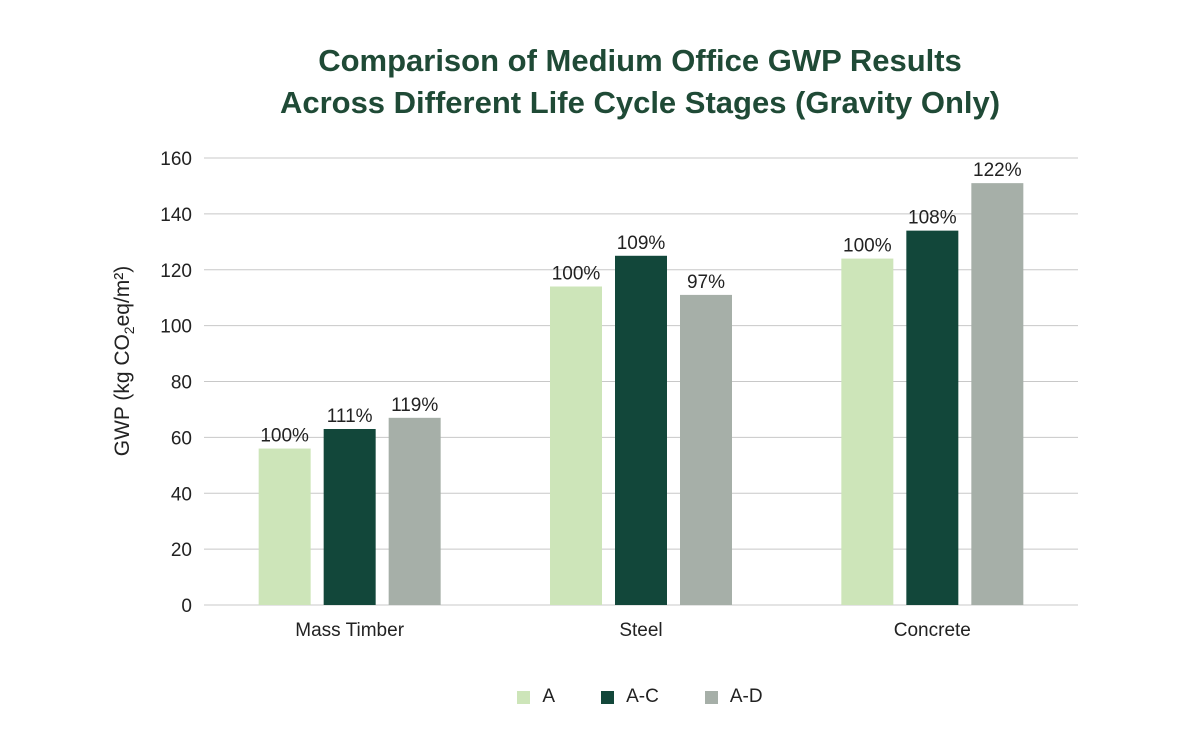 This screenshot has height=738, width=1200. What do you see at coordinates (600, 697) in the screenshot?
I see `legend: A A-C A-D` at bounding box center [600, 697].